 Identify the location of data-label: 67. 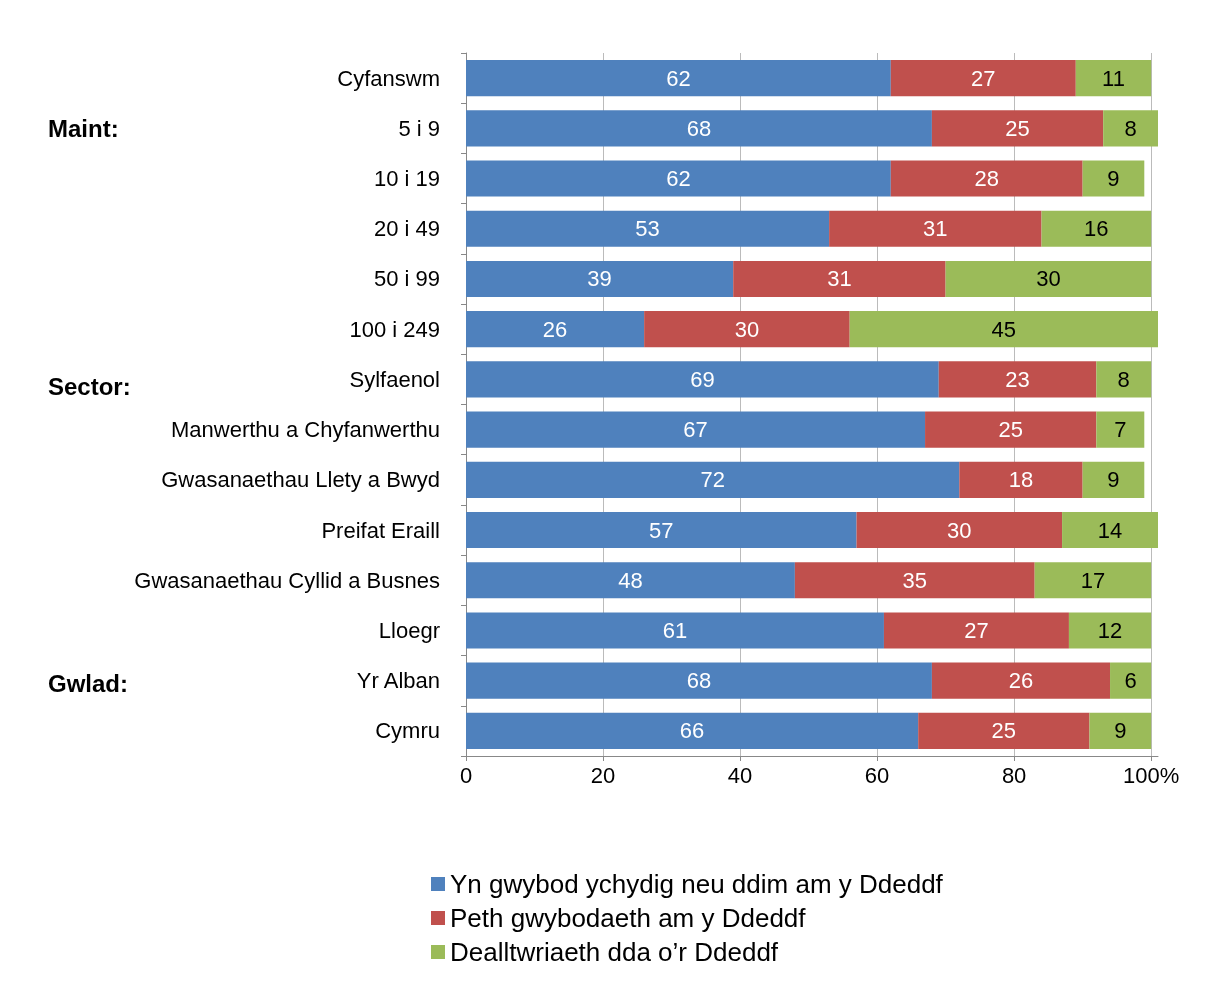
(695, 430).